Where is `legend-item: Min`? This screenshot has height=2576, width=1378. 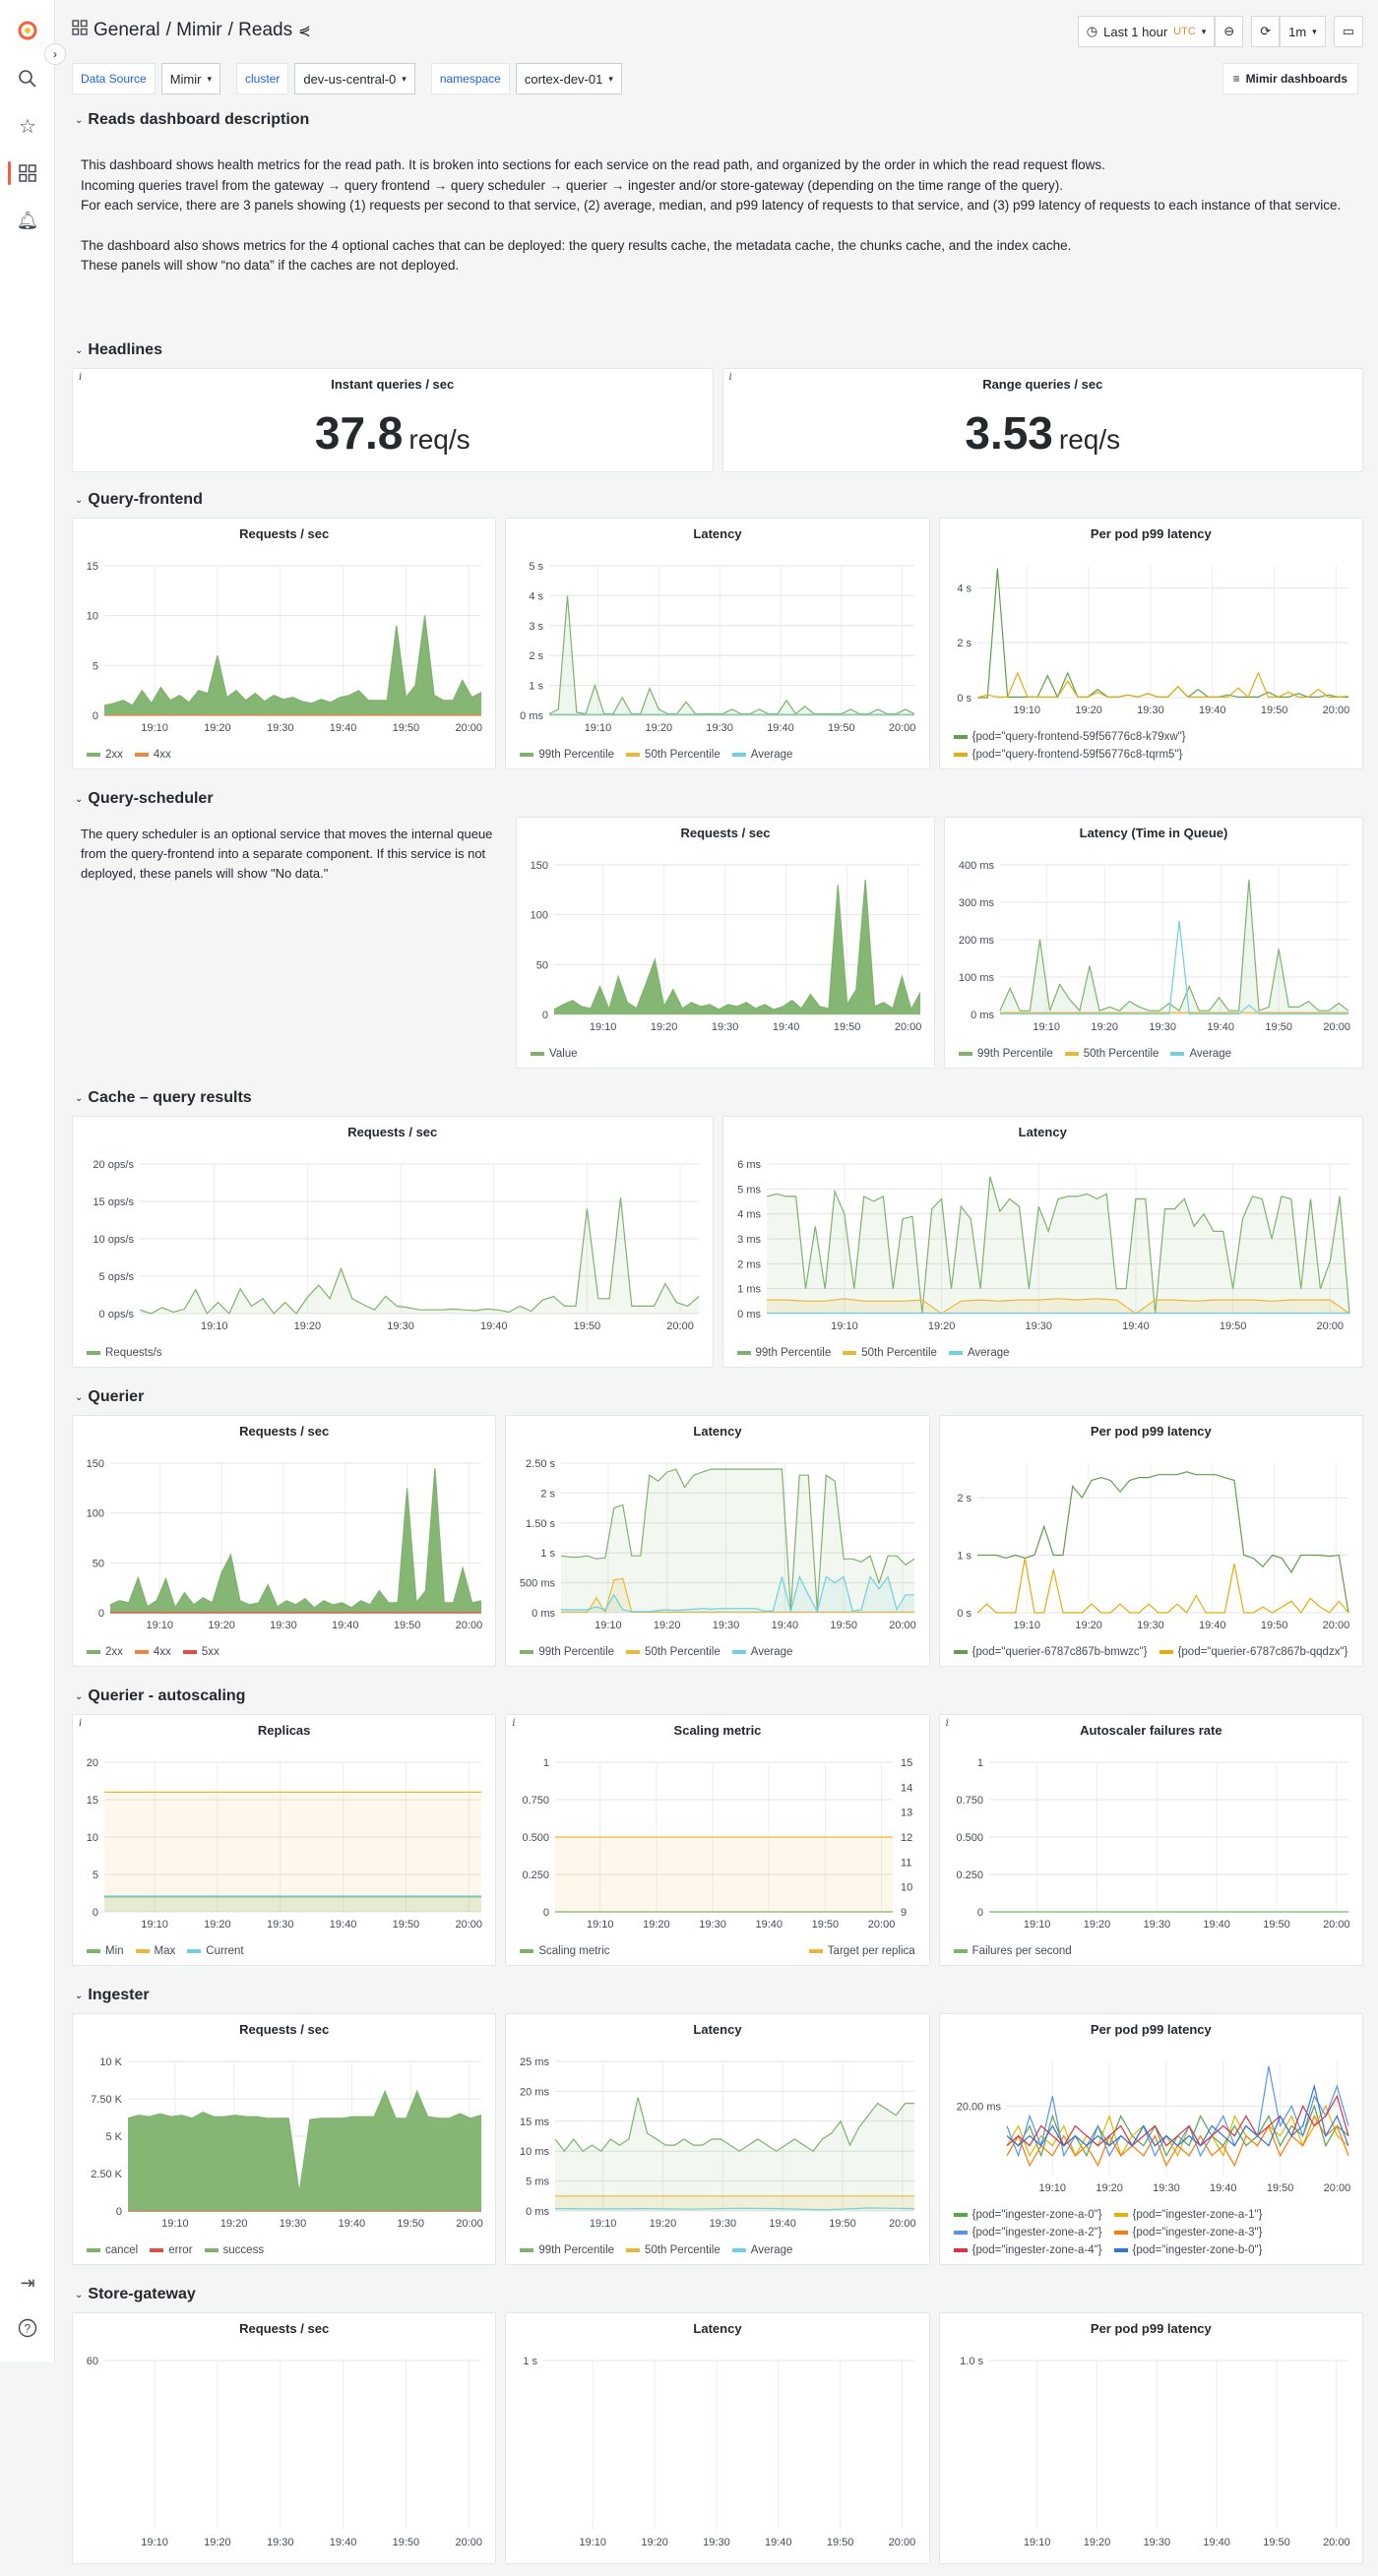
legend-item: Min is located at coordinates (106, 1951).